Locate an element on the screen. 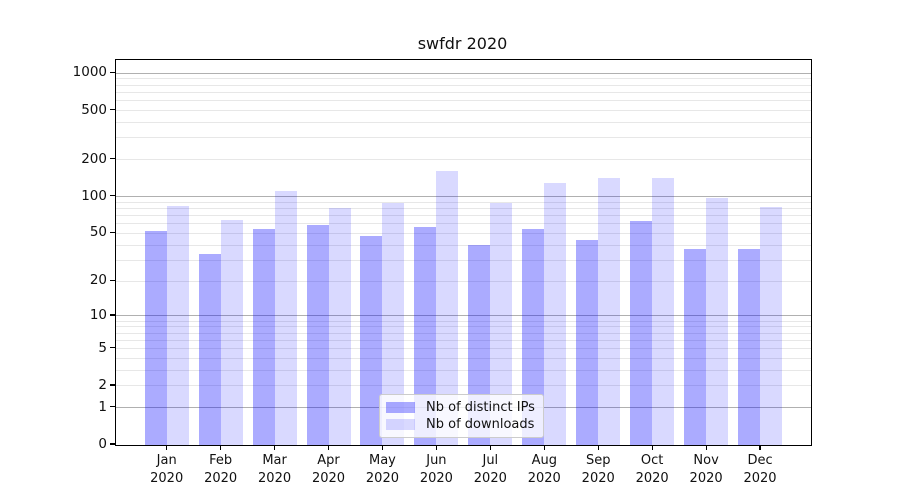 This screenshot has width=900, height=500. bar-distinct-ips-dec is located at coordinates (749, 347).